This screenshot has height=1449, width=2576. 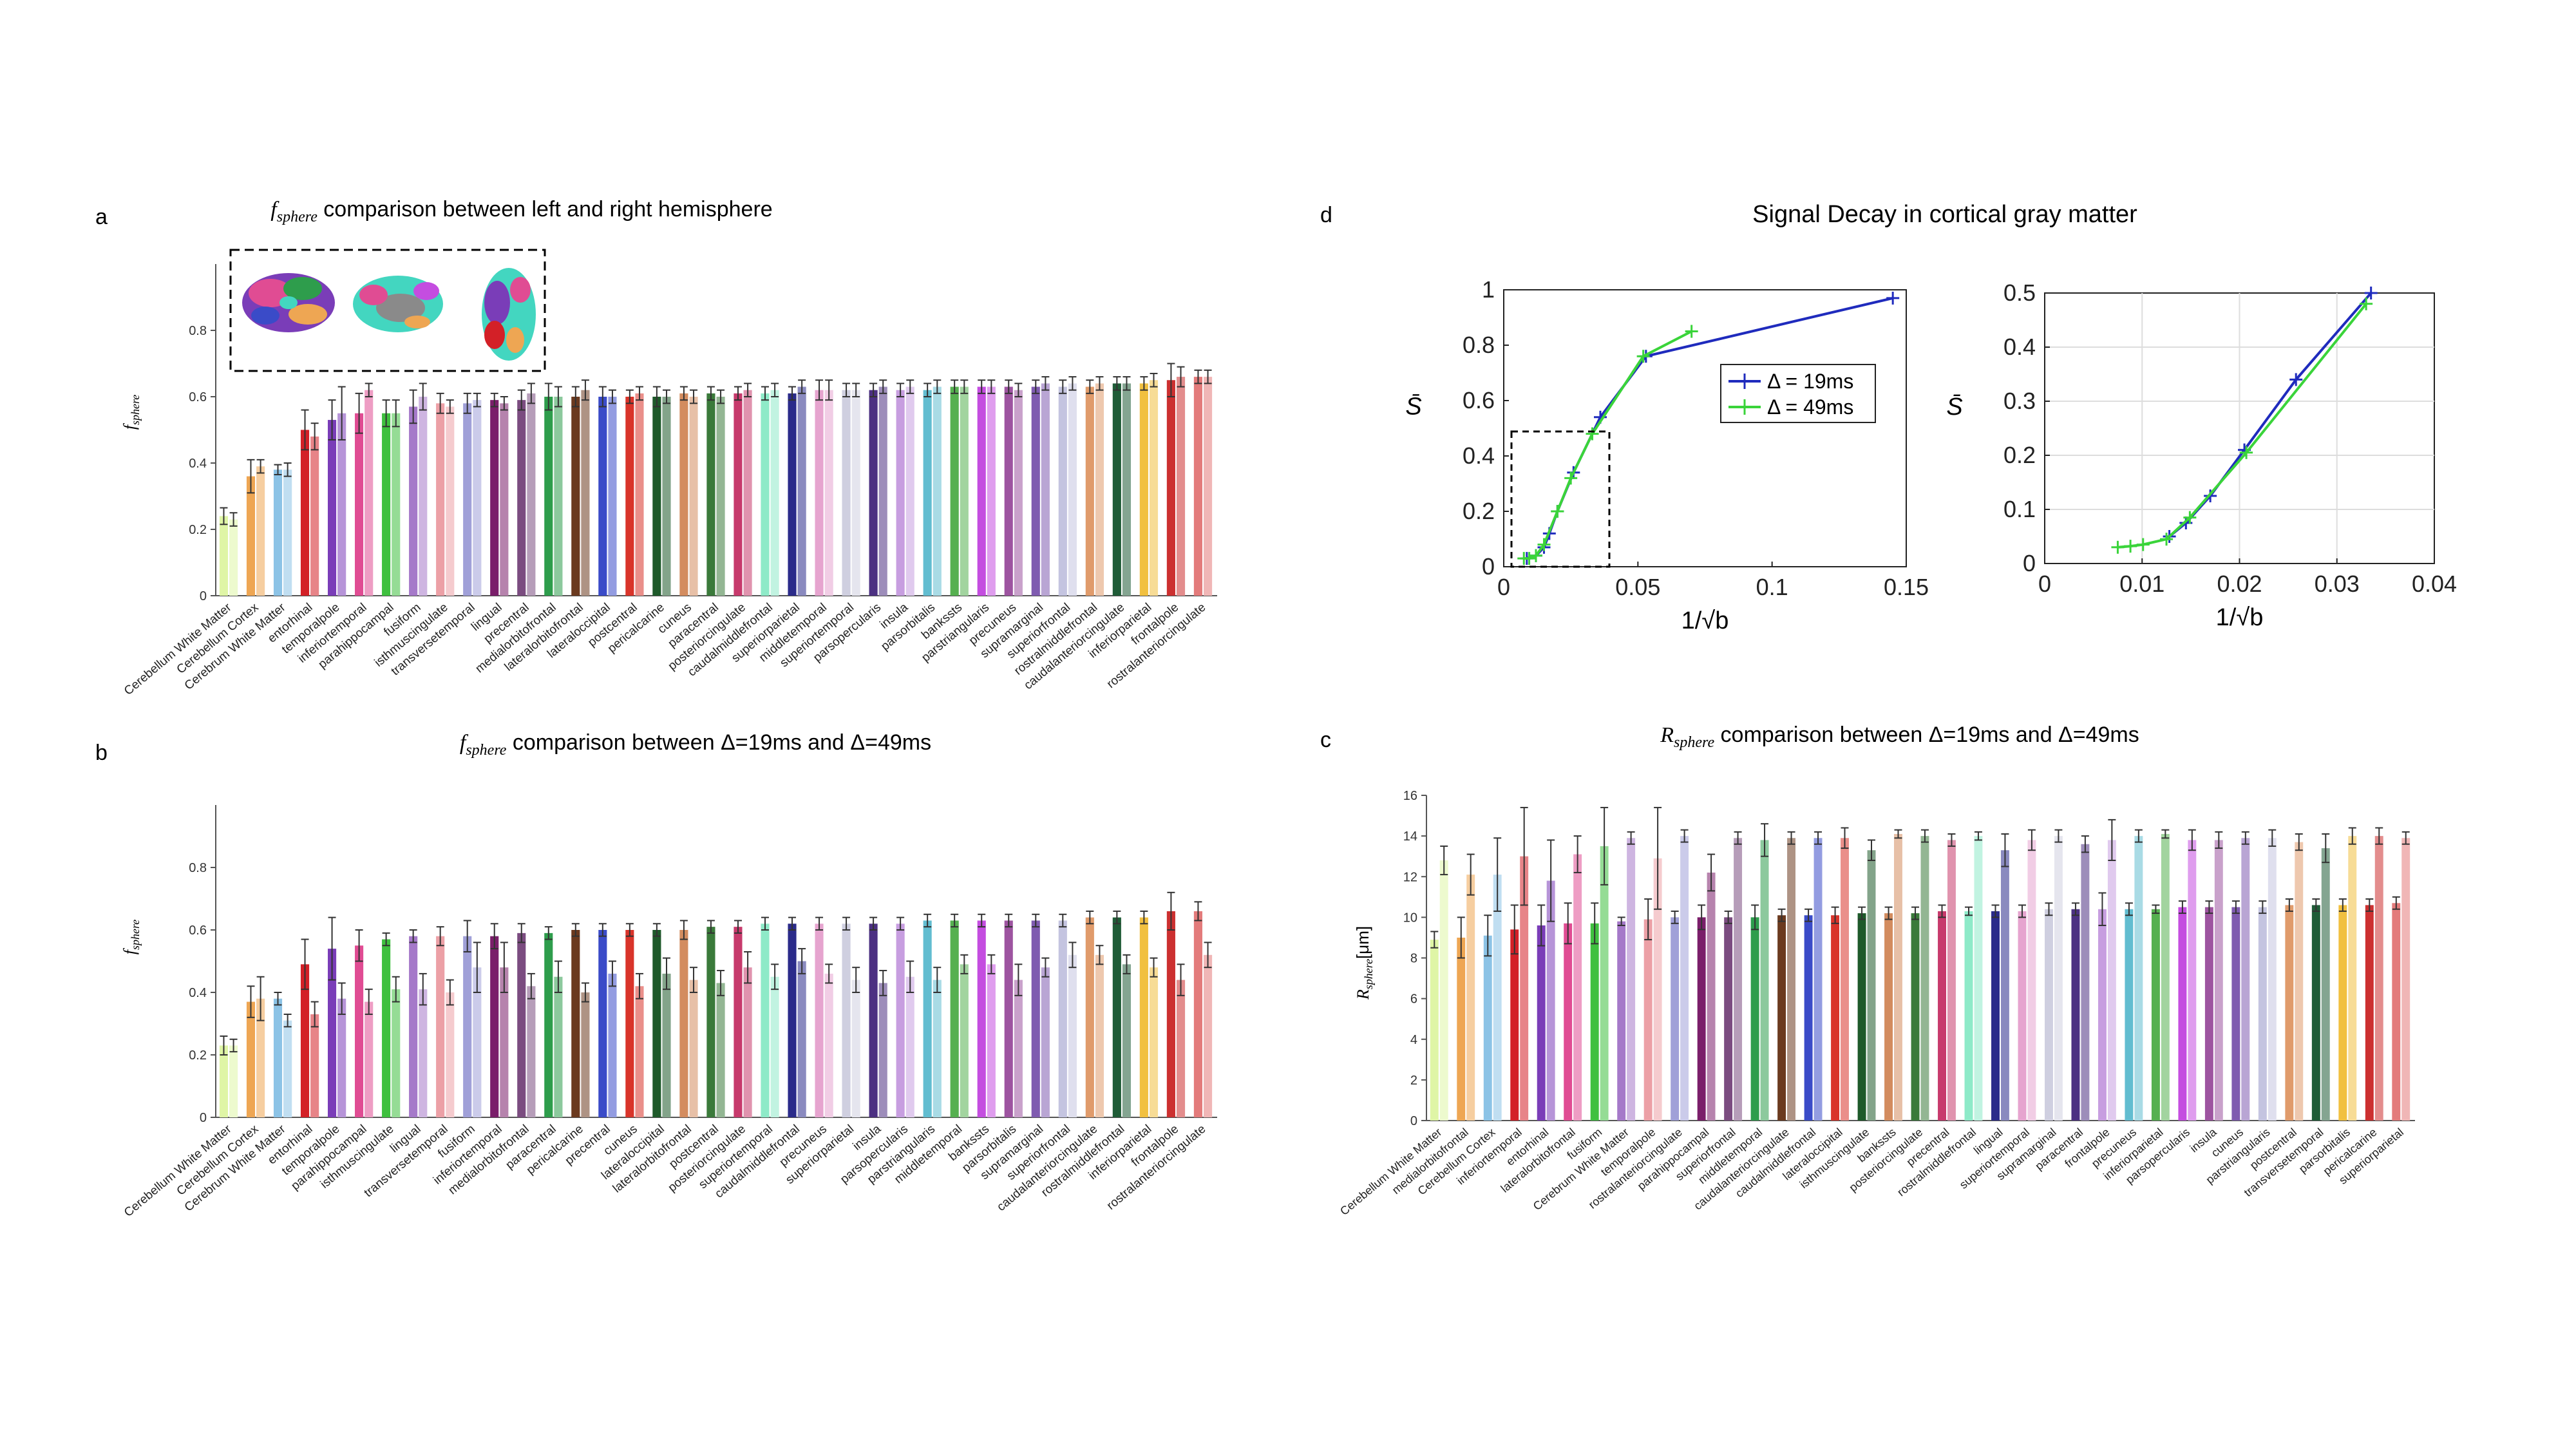 I want to click on x-tick-label: 0, so click(x=1504, y=587).